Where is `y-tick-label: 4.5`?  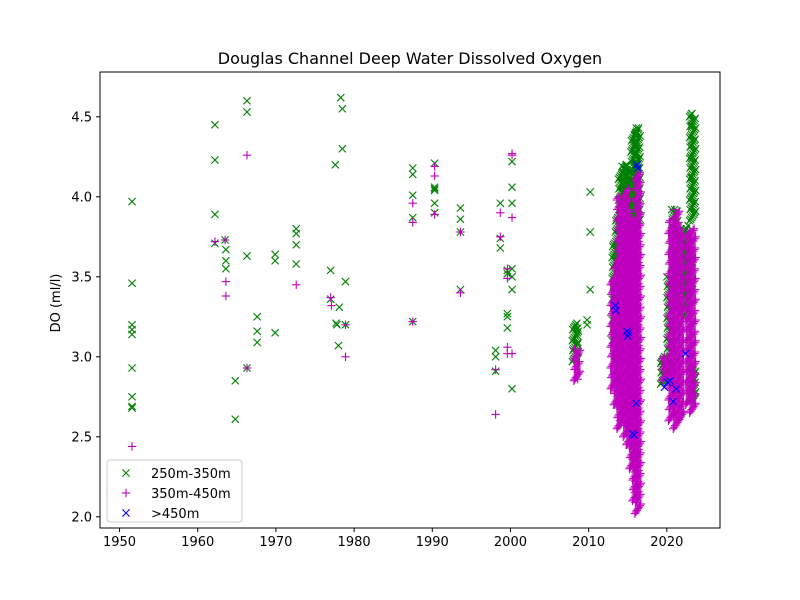
y-tick-label: 4.5 is located at coordinates (81, 117).